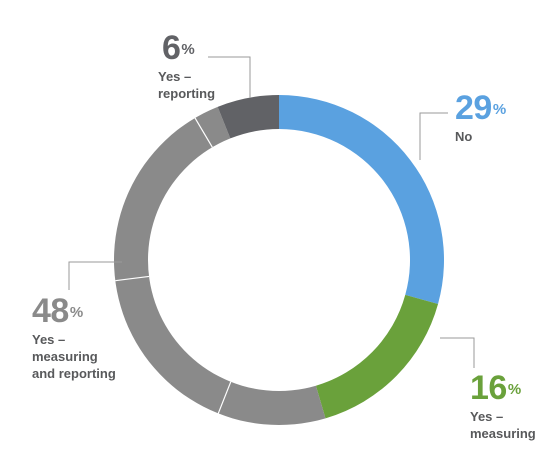  Describe the element at coordinates (57, 311) in the screenshot. I see `value-measuring-reporting: 48%` at that location.